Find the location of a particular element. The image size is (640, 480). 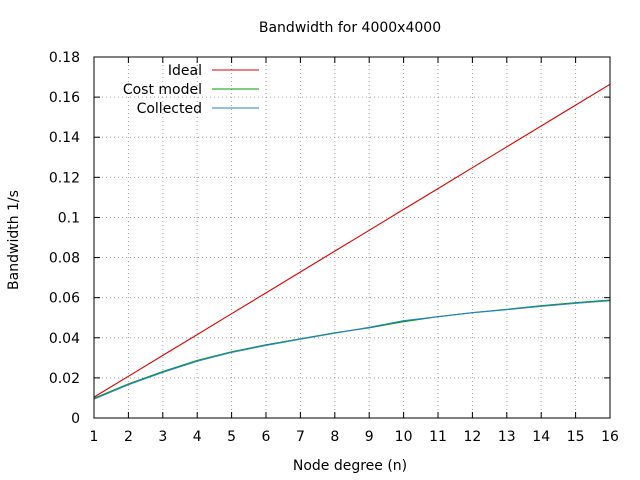

x-tick-label: 12 is located at coordinates (472, 437).